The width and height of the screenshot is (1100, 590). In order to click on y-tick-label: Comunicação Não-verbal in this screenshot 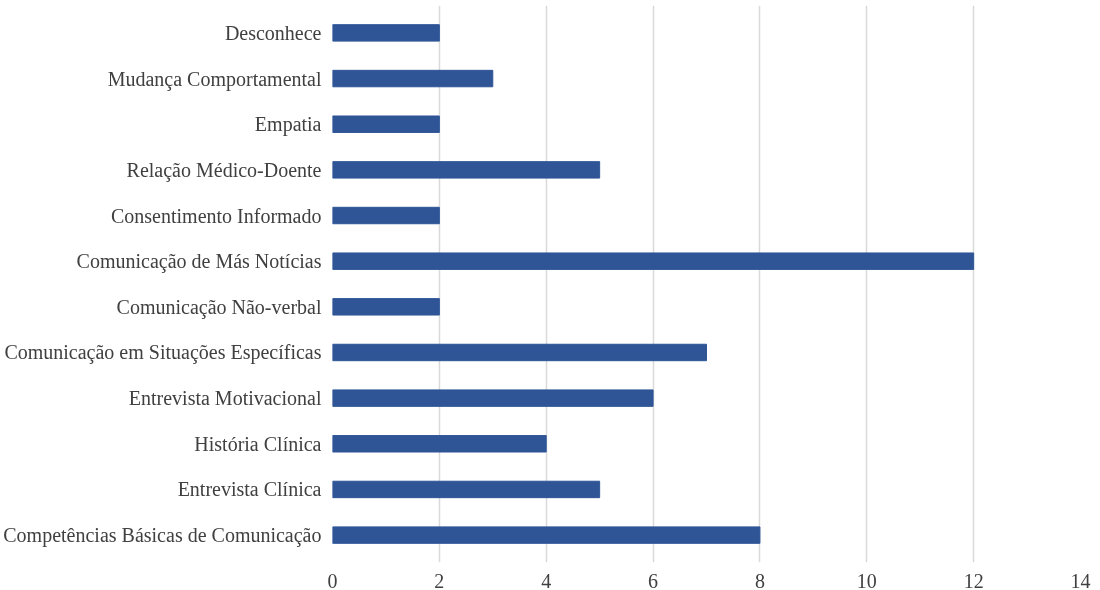, I will do `click(219, 307)`.